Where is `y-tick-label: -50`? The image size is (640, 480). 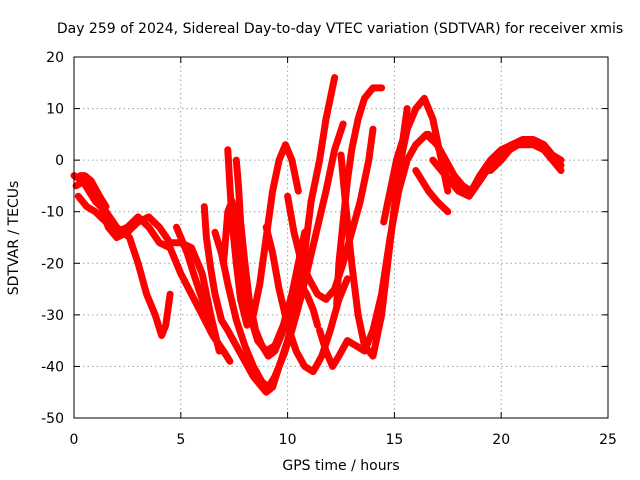 y-tick-label: -50 is located at coordinates (52, 419).